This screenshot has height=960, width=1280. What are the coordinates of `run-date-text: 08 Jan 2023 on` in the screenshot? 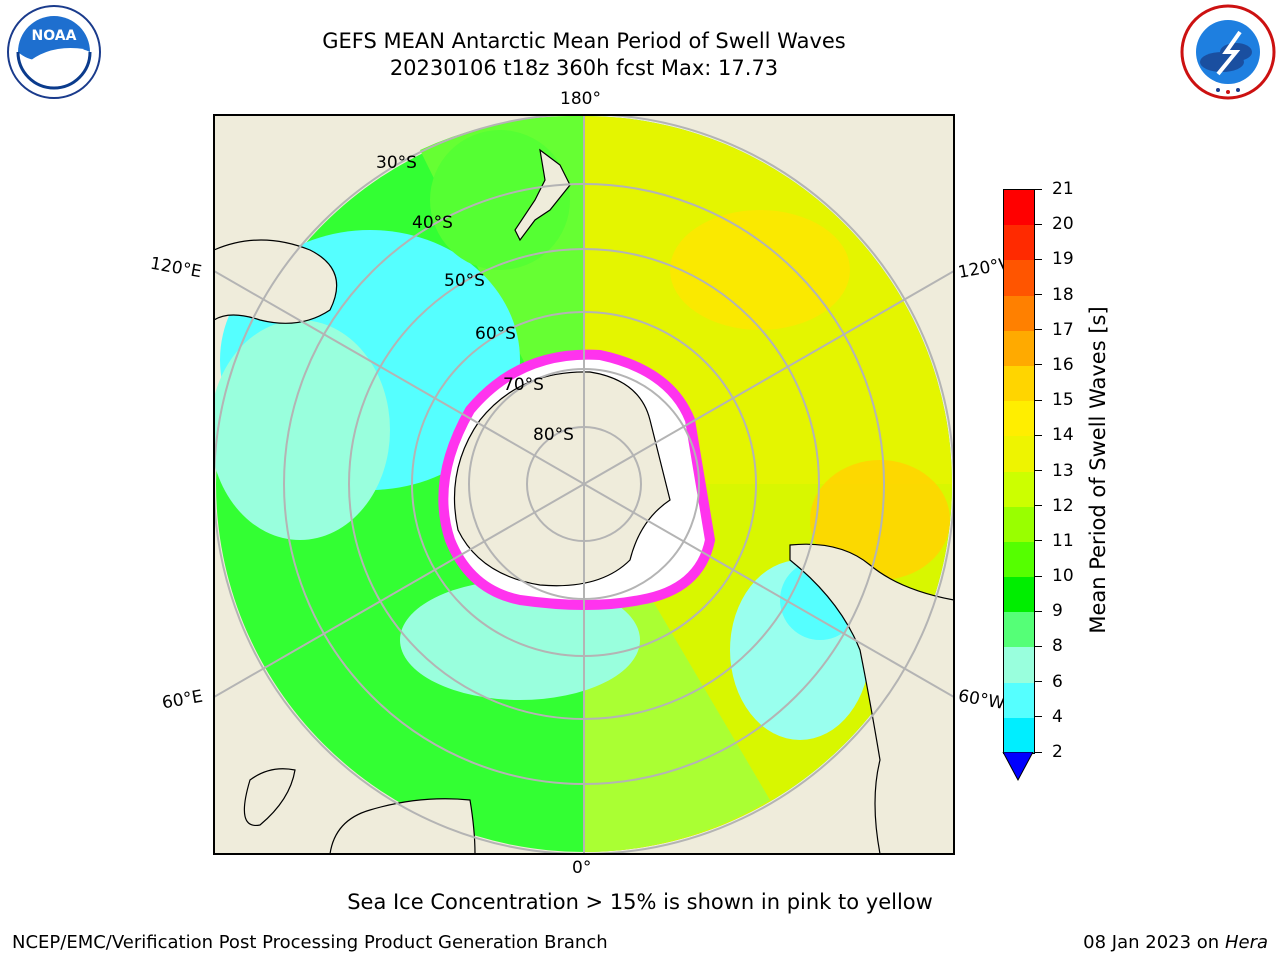 It's located at (1154, 942).